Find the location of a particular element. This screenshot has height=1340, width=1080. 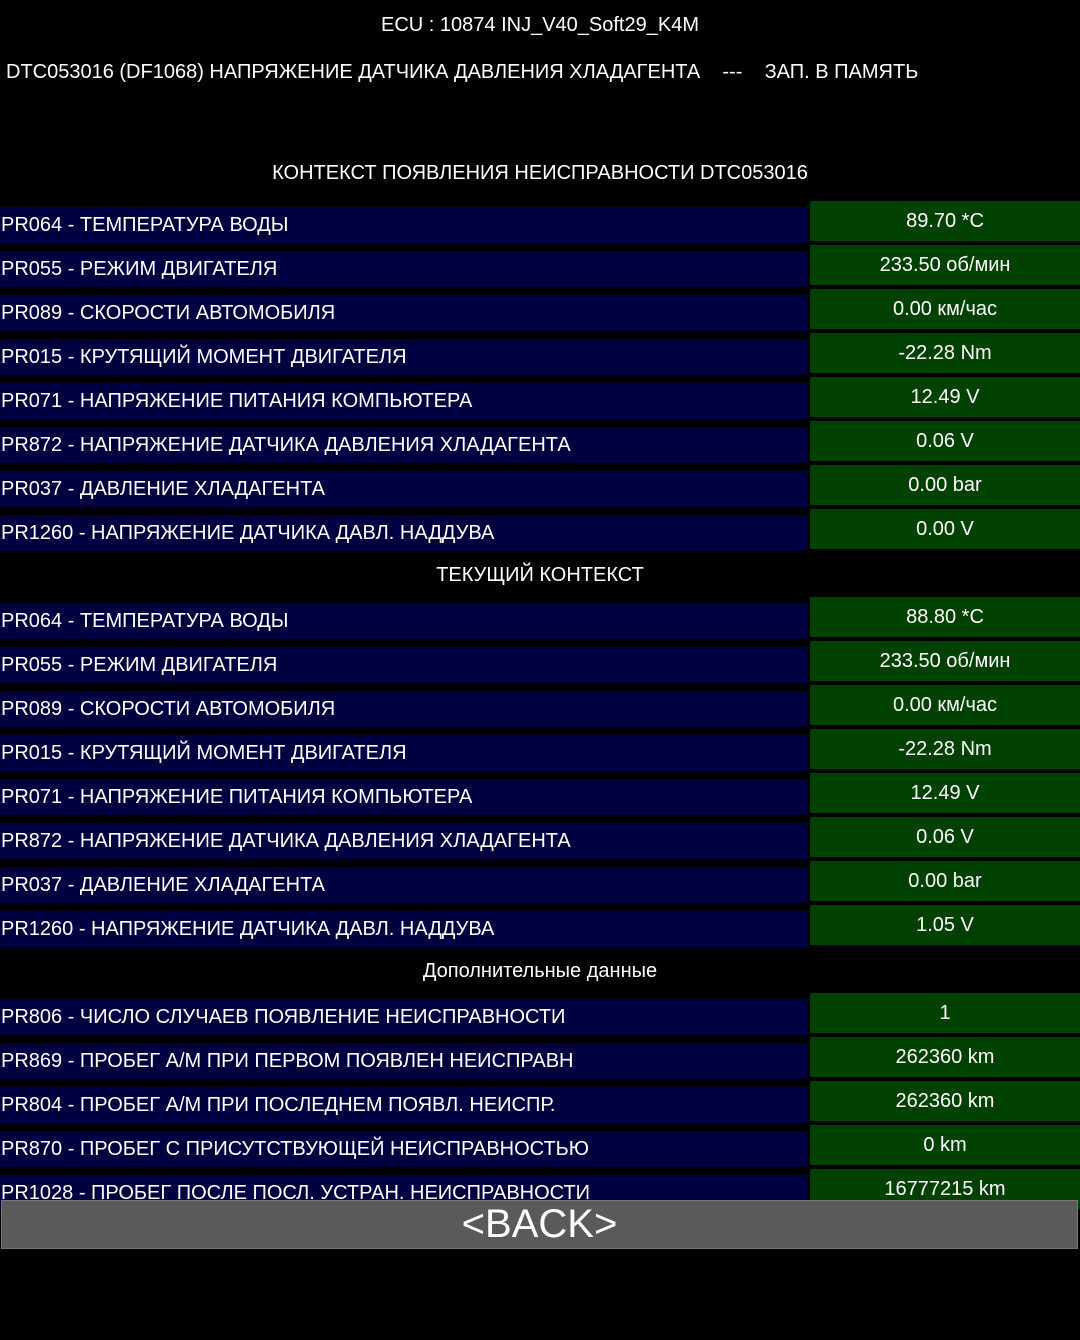

section-heading: ТЕКУЩИЙ КОНТЕКСТ is located at coordinates (540, 575).